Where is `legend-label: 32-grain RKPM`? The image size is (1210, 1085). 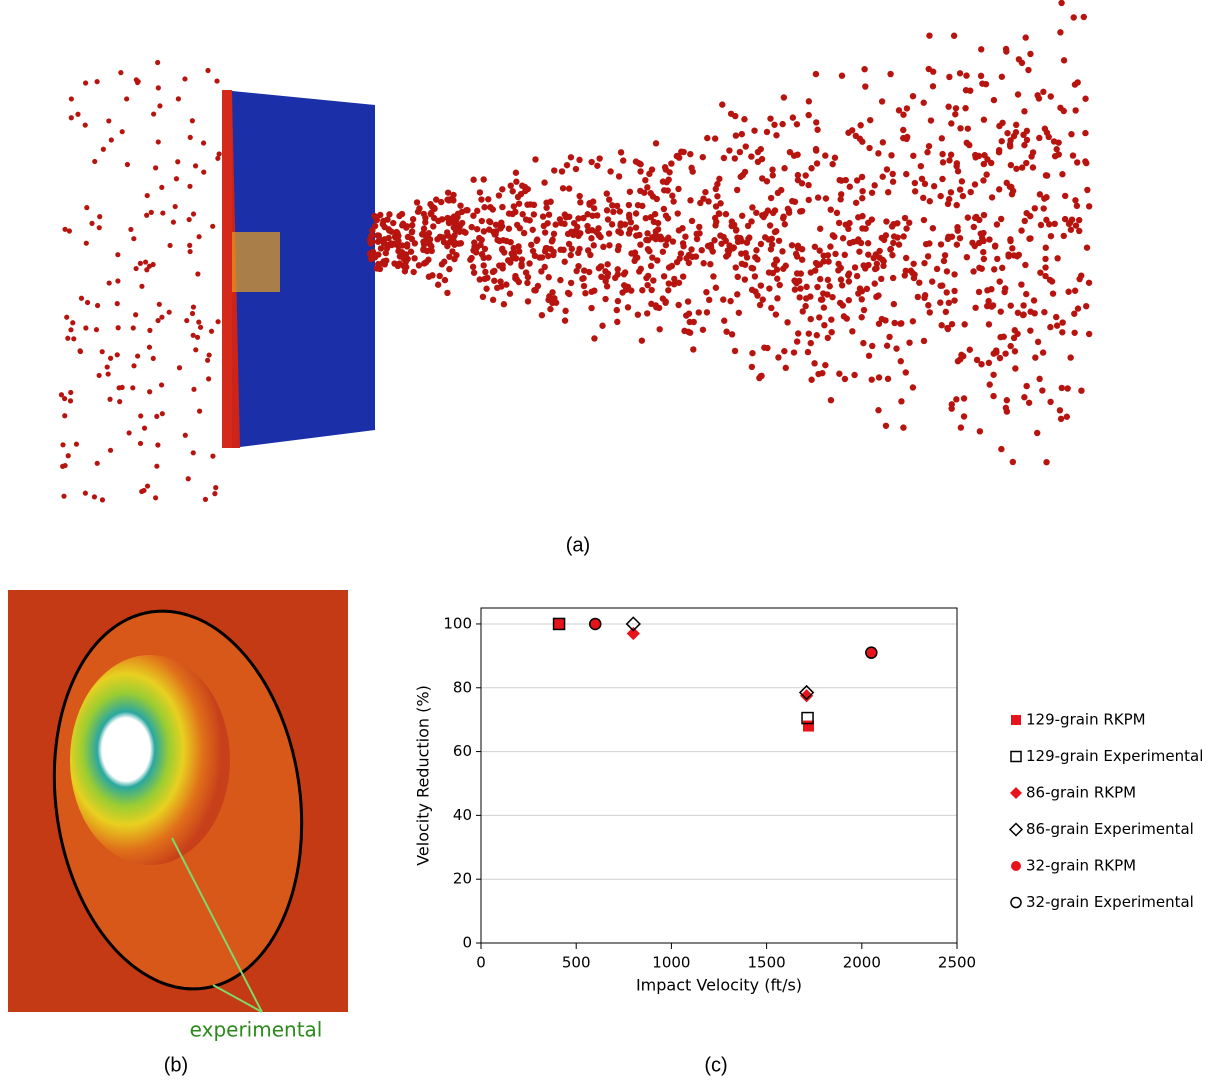
legend-label: 32-grain RKPM is located at coordinates (1081, 866).